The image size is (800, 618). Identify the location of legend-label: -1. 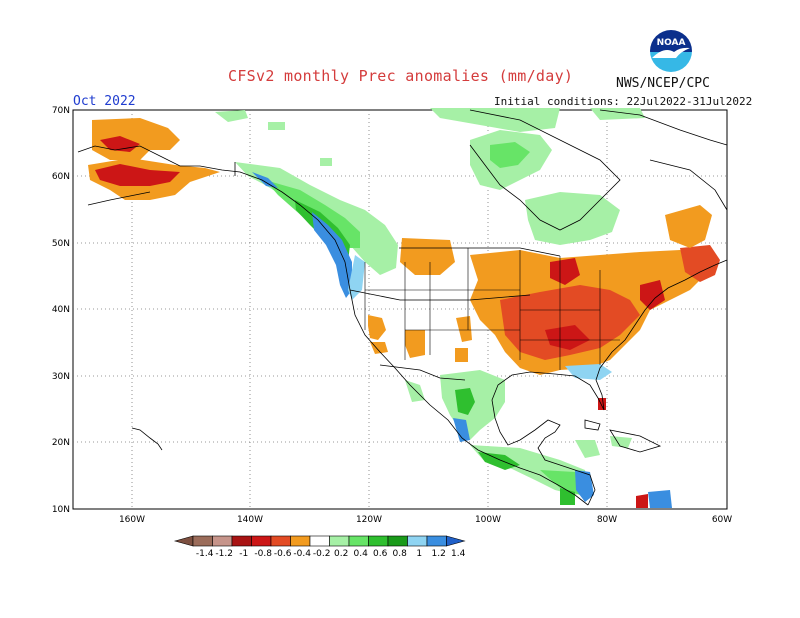
(243, 554).